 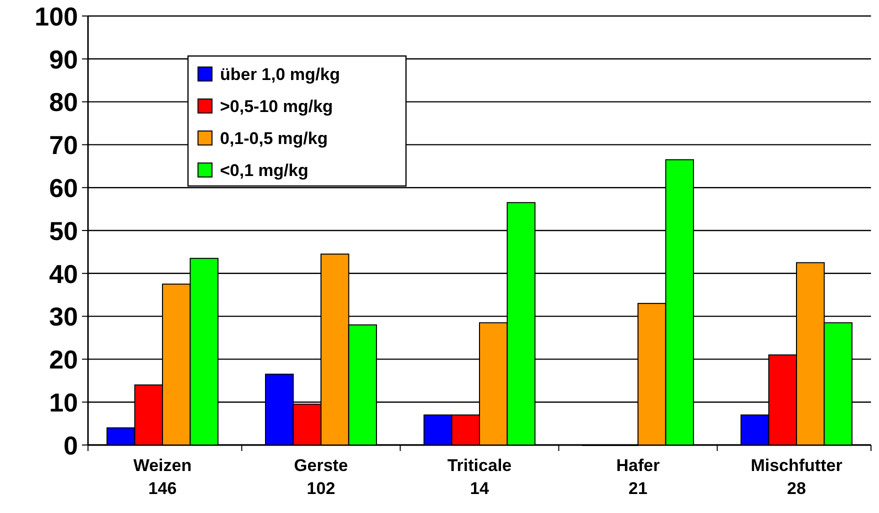 I want to click on y-tick-label: 80, so click(x=63, y=102).